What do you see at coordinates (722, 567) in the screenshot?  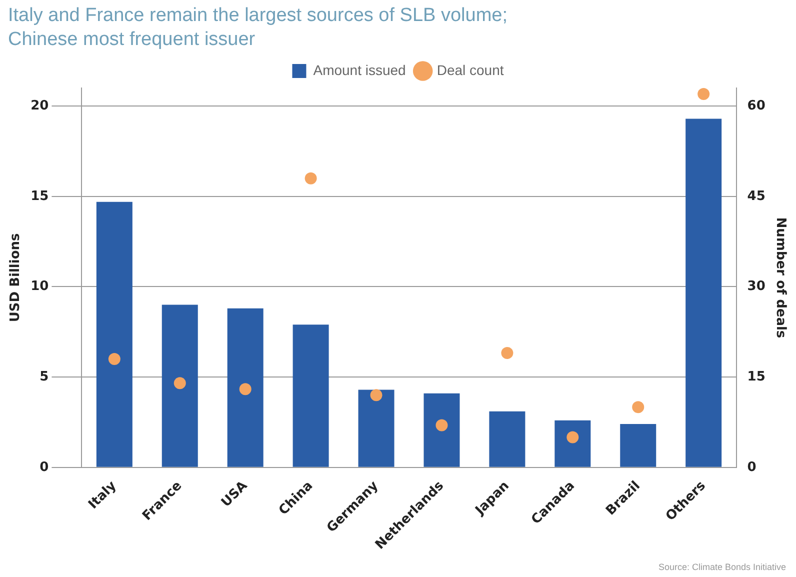 I see `source-note: Source: Climate Bonds Initiative` at bounding box center [722, 567].